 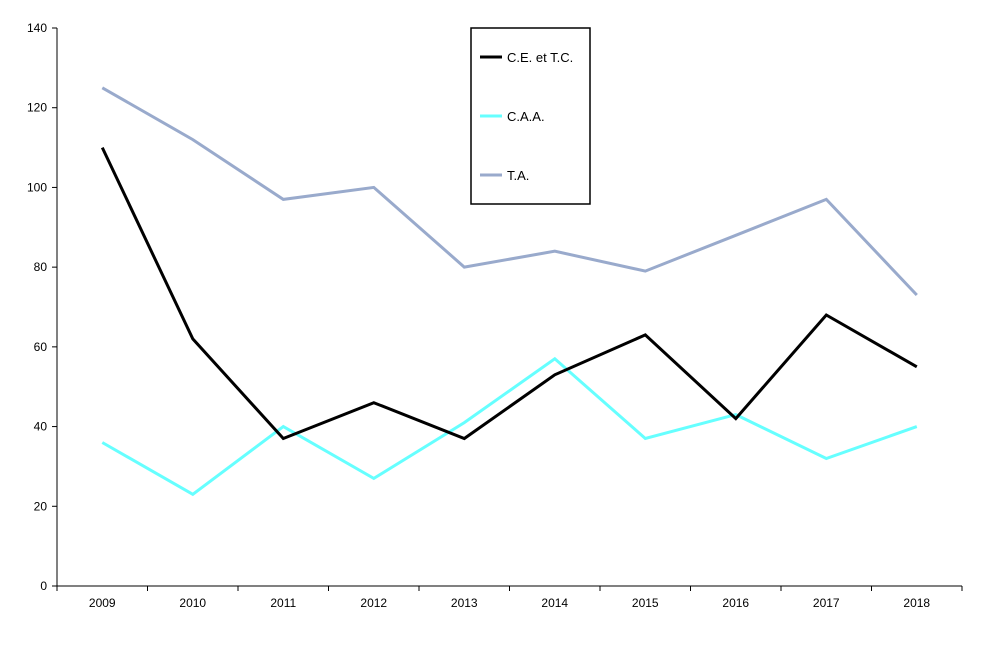 What do you see at coordinates (540, 57) in the screenshot?
I see `legend-label: C.E. et T.C.` at bounding box center [540, 57].